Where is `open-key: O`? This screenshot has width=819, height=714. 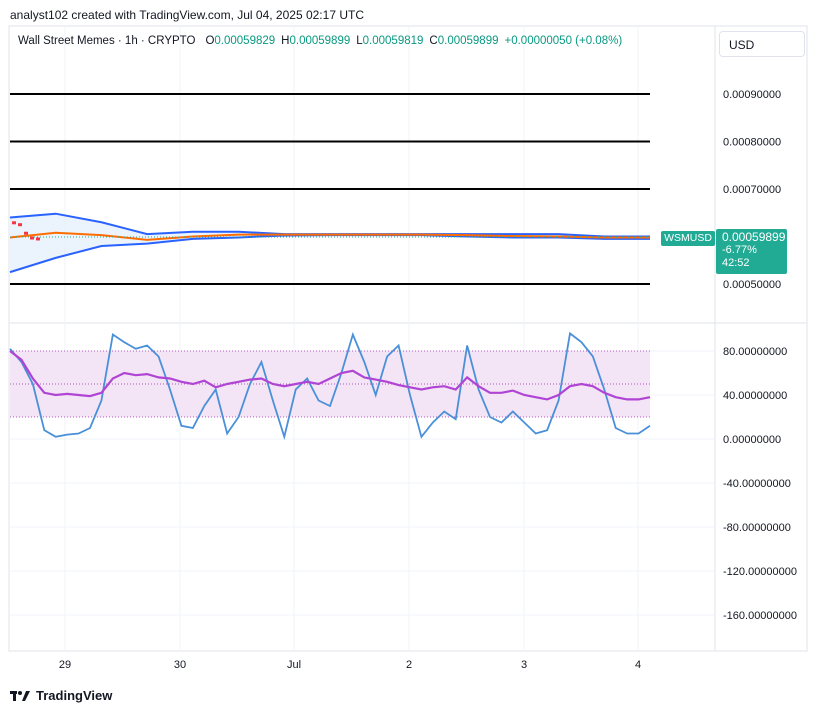 open-key: O is located at coordinates (210, 41).